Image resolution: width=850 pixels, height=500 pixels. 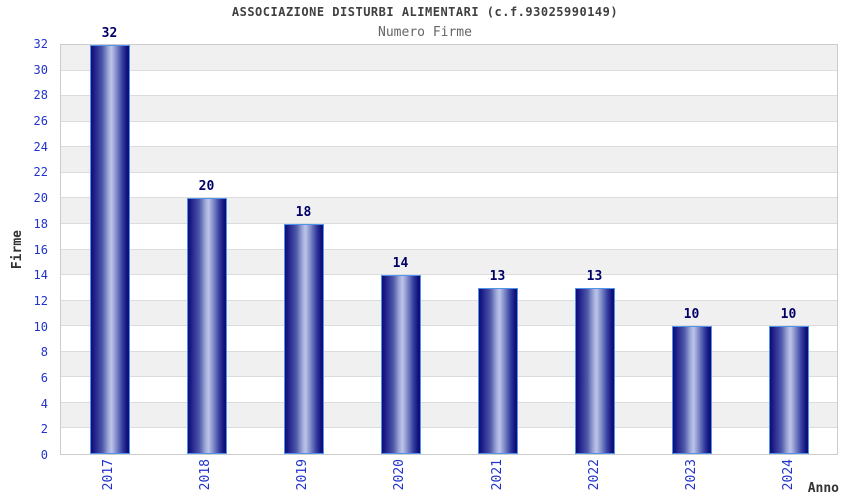 I want to click on y-tick-label: 0, so click(x=44, y=455).